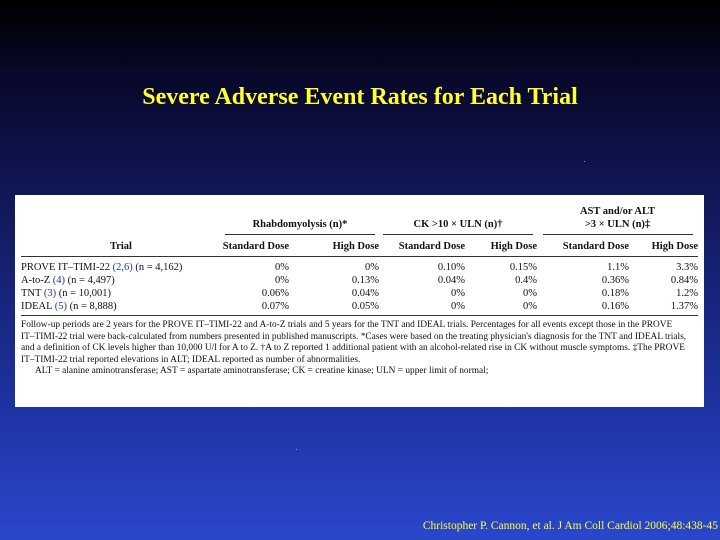  I want to click on value-cell: 0.13%, so click(365, 280).